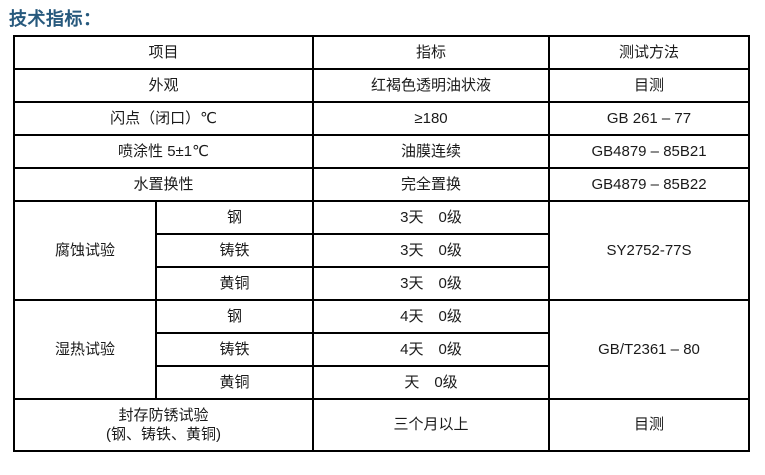  I want to click on table-header-row: 项目 指标 测试方法, so click(381, 52).